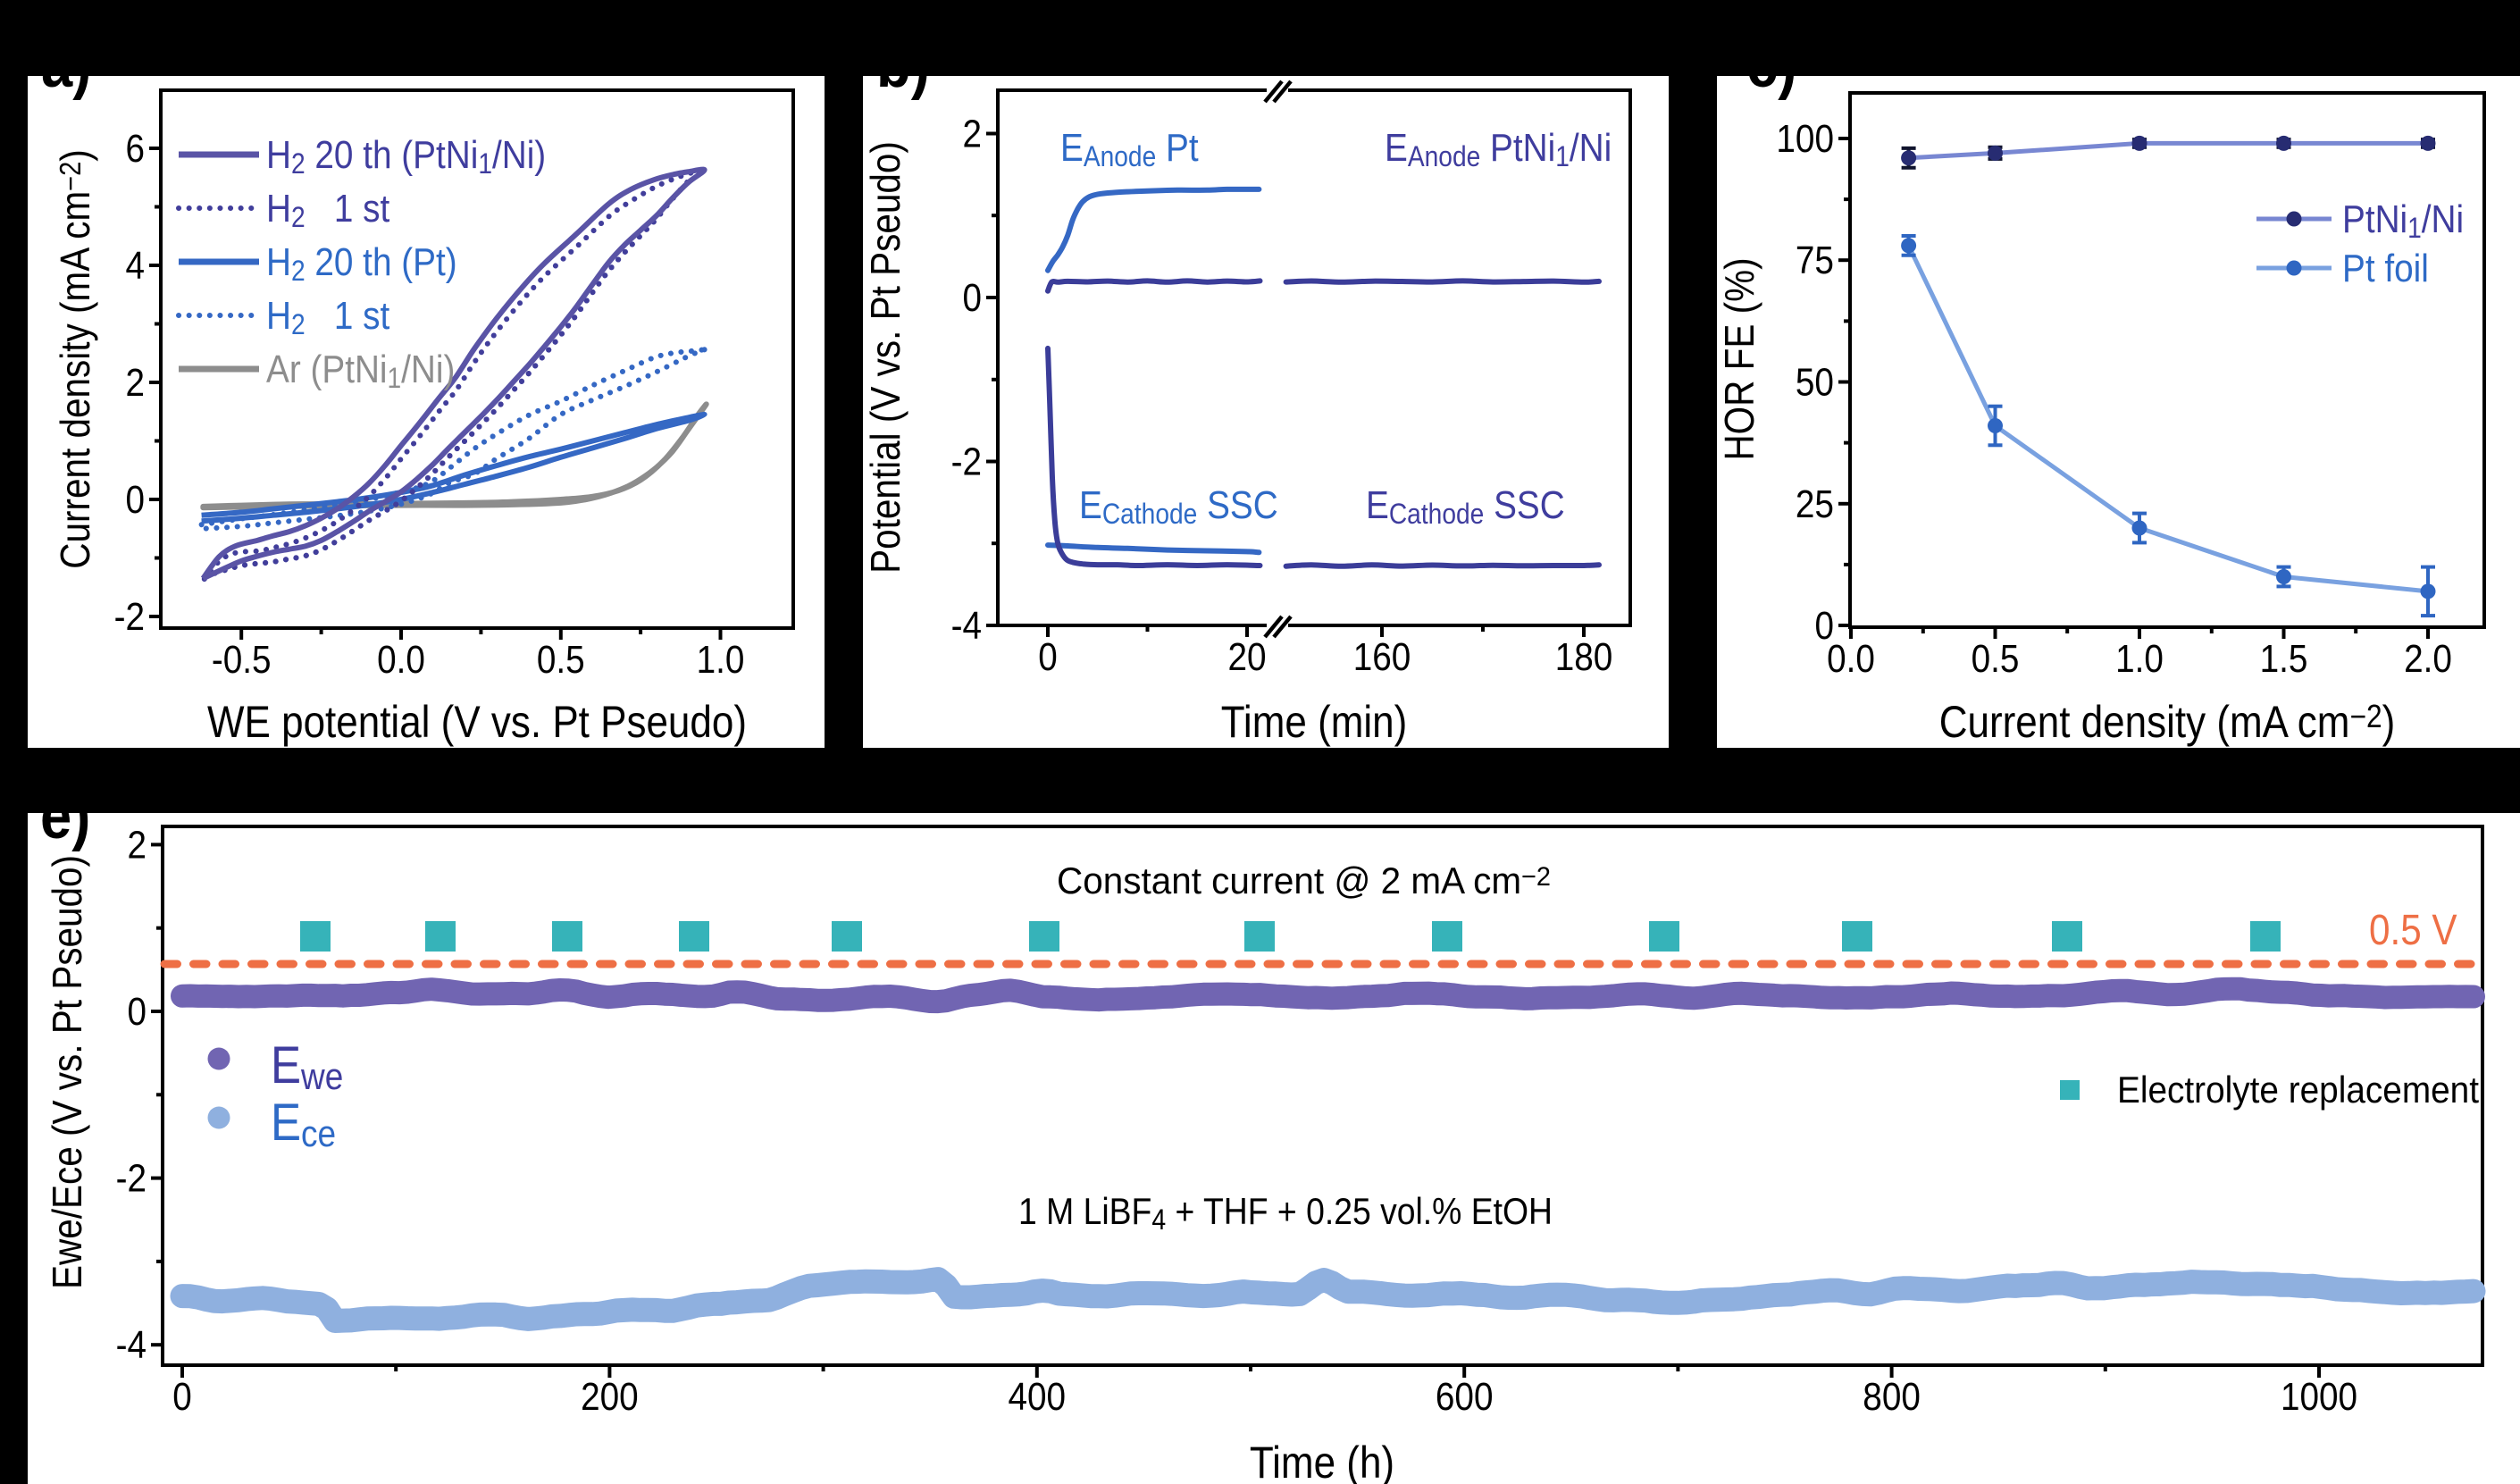 This screenshot has height=1484, width=2520. I want to click on svg-text: -0.5, so click(242, 660).